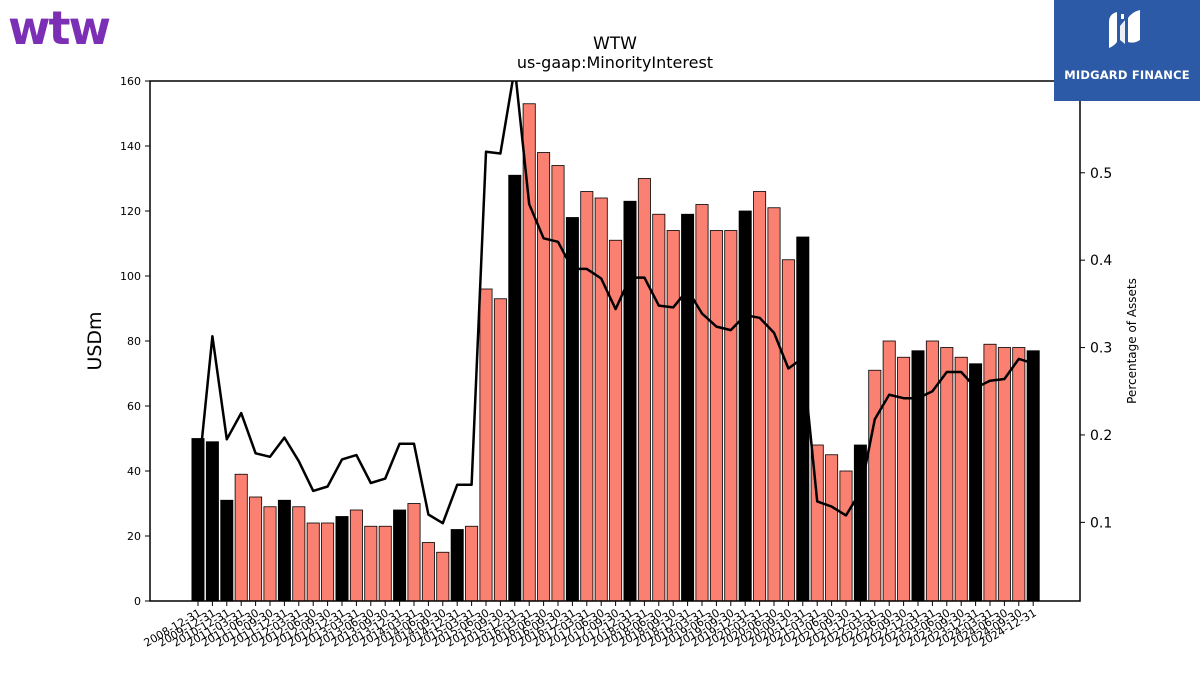  I want to click on y-tick-label: 60, so click(134, 406).